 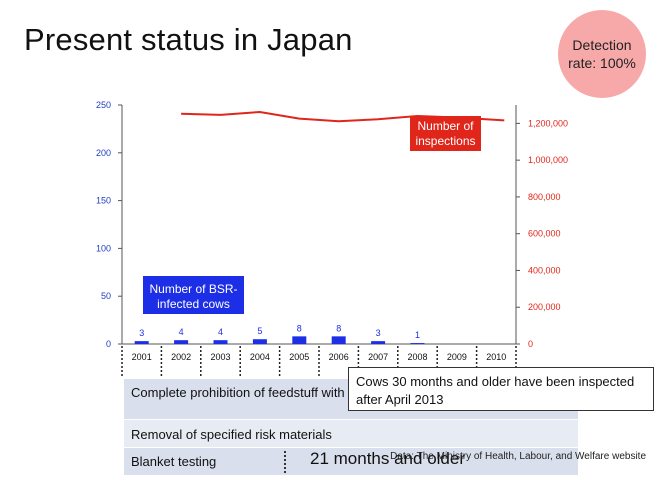 I want to click on year-label-2009: 2009, so click(x=457, y=357).